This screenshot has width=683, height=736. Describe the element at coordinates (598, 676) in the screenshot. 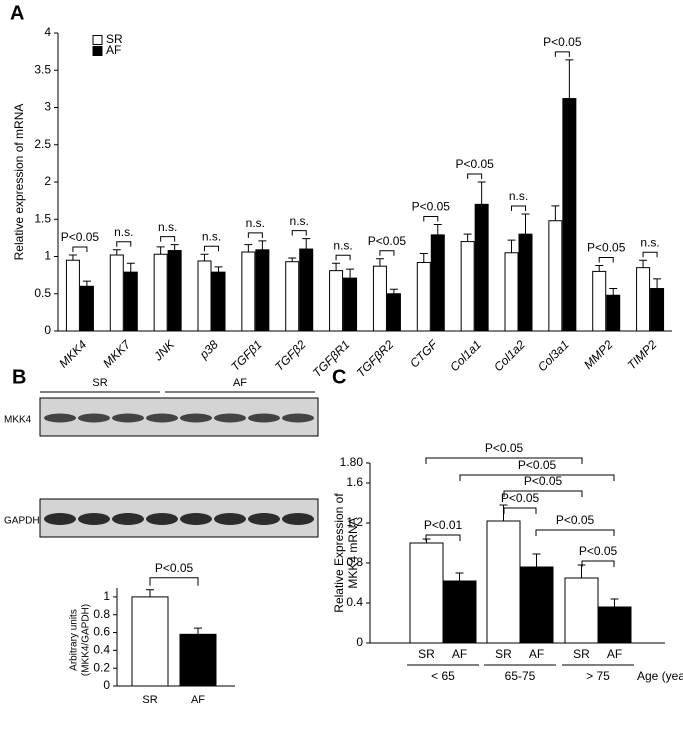

I see `x-tick-label: > 75` at that location.